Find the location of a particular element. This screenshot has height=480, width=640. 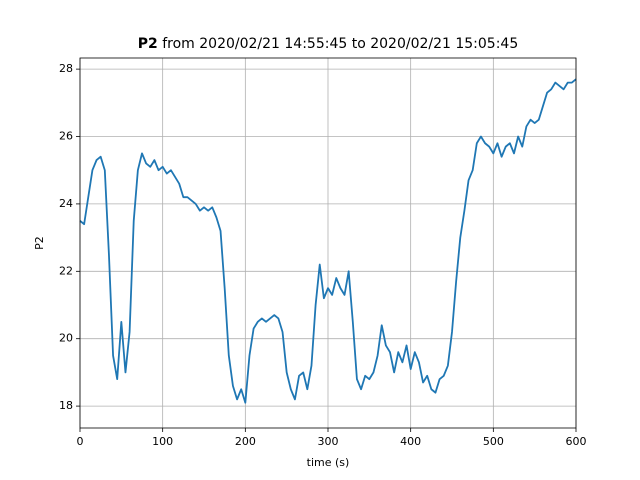

x-tick-label: 0 is located at coordinates (80, 441).